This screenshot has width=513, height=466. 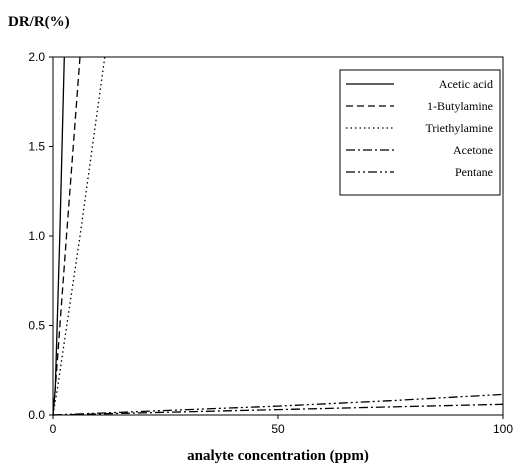 What do you see at coordinates (36, 415) in the screenshot?
I see `y-tick-label: 0.0` at bounding box center [36, 415].